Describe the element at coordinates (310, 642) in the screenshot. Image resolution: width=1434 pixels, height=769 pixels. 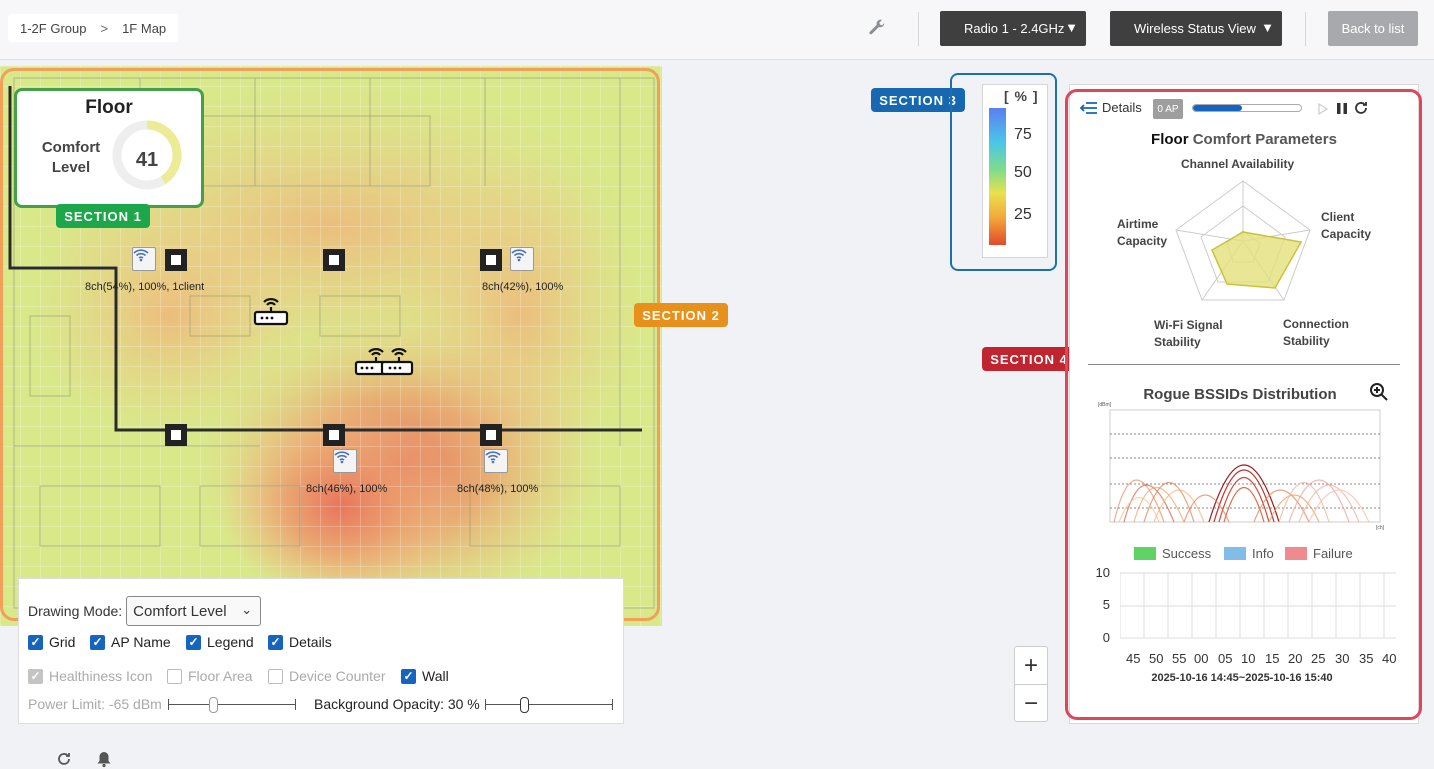
I see `checkbox-label: Details` at that location.